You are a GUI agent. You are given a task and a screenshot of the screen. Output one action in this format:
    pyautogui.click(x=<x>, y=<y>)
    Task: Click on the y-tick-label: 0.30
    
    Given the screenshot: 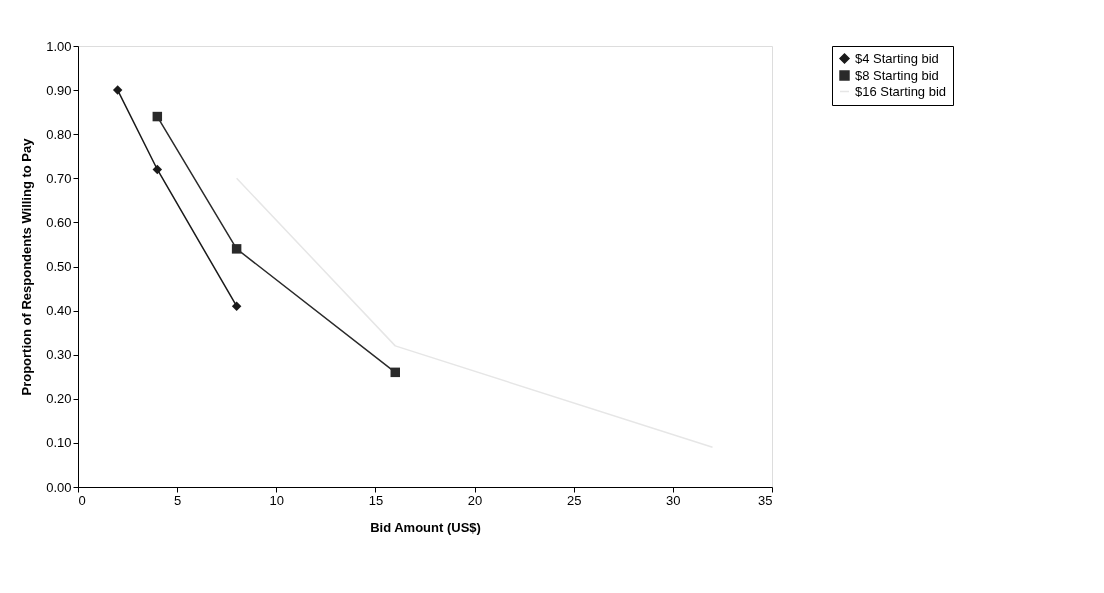 What is the action you would take?
    pyautogui.click(x=59, y=355)
    